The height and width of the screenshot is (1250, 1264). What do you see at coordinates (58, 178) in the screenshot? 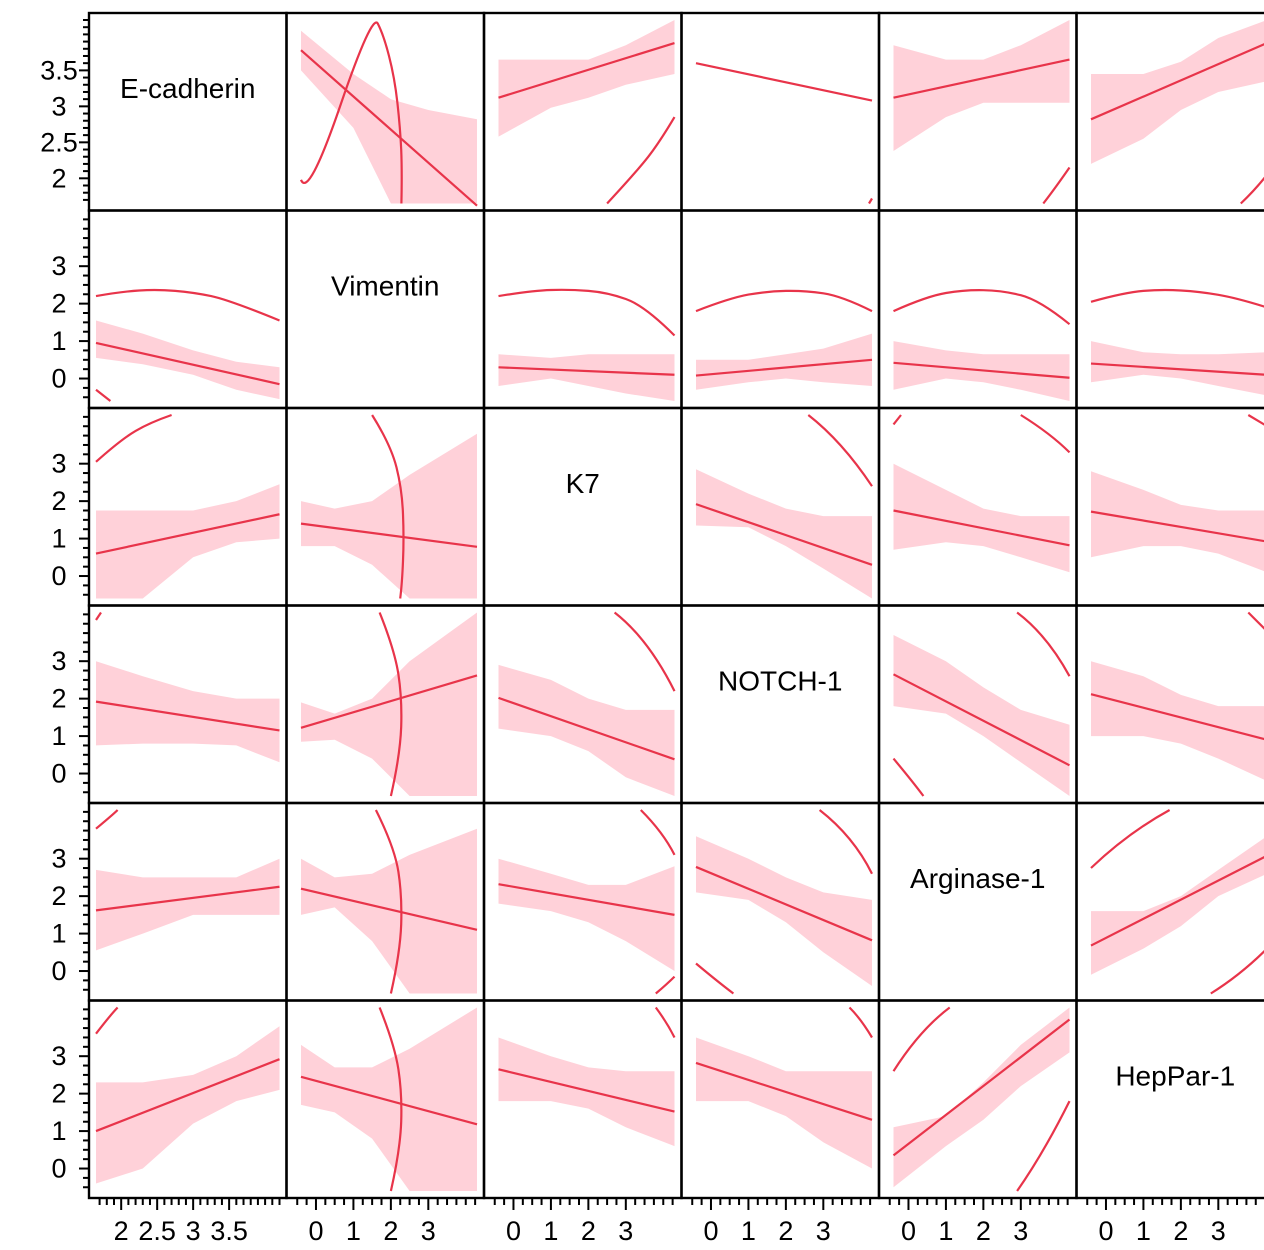
I see `y-tick-label-0-0: 2` at bounding box center [58, 178].